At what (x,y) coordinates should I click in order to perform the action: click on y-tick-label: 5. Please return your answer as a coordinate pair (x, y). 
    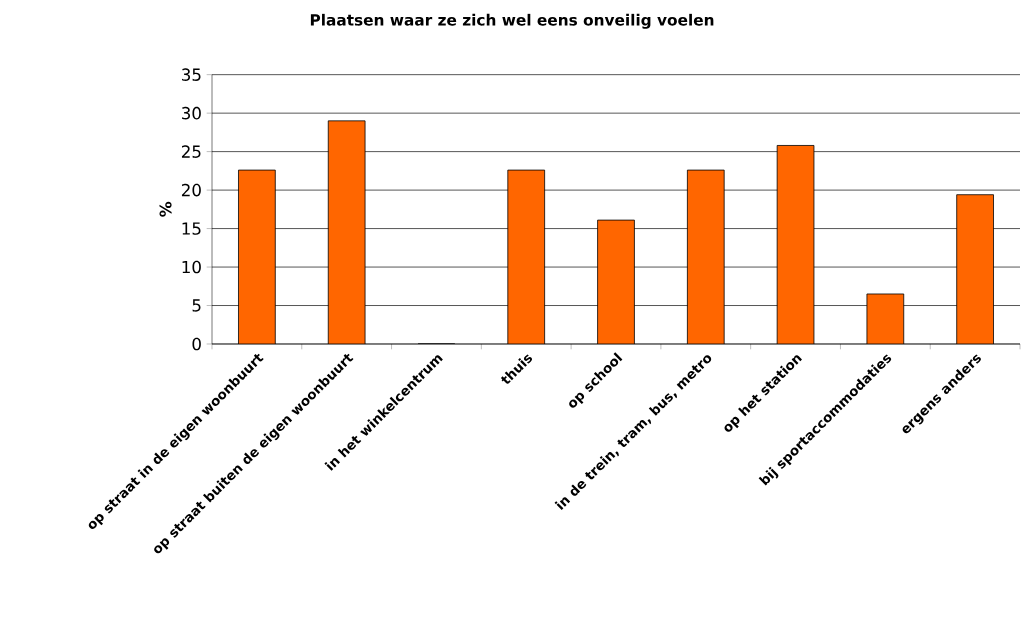
    Looking at the image, I should click on (196, 305).